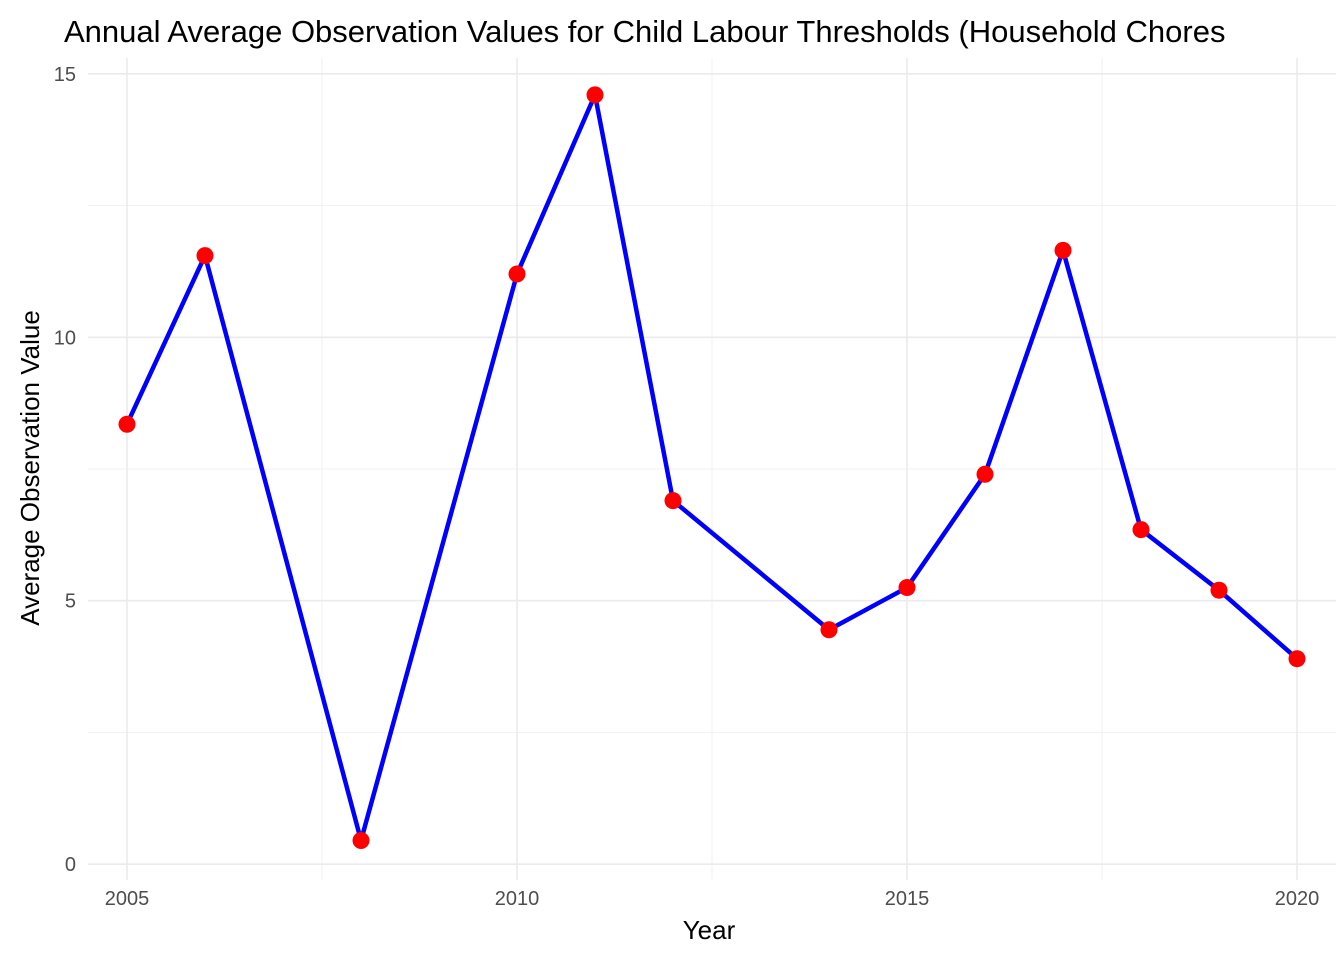 The height and width of the screenshot is (960, 1344). Describe the element at coordinates (65, 75) in the screenshot. I see `y-tick-label: 15` at that location.